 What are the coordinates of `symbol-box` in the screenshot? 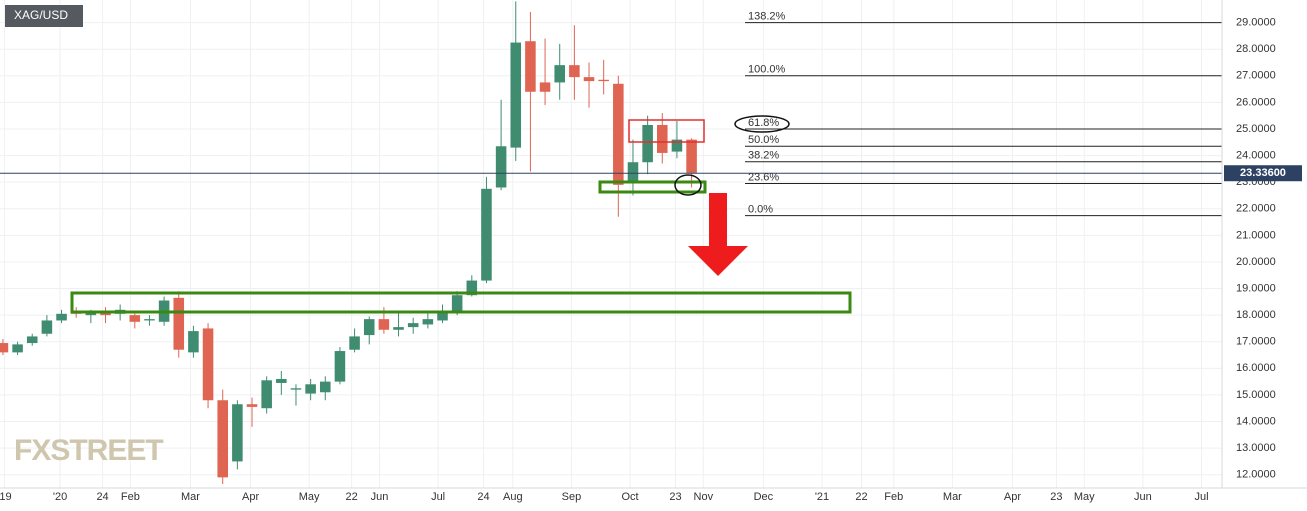 It's located at (44, 16).